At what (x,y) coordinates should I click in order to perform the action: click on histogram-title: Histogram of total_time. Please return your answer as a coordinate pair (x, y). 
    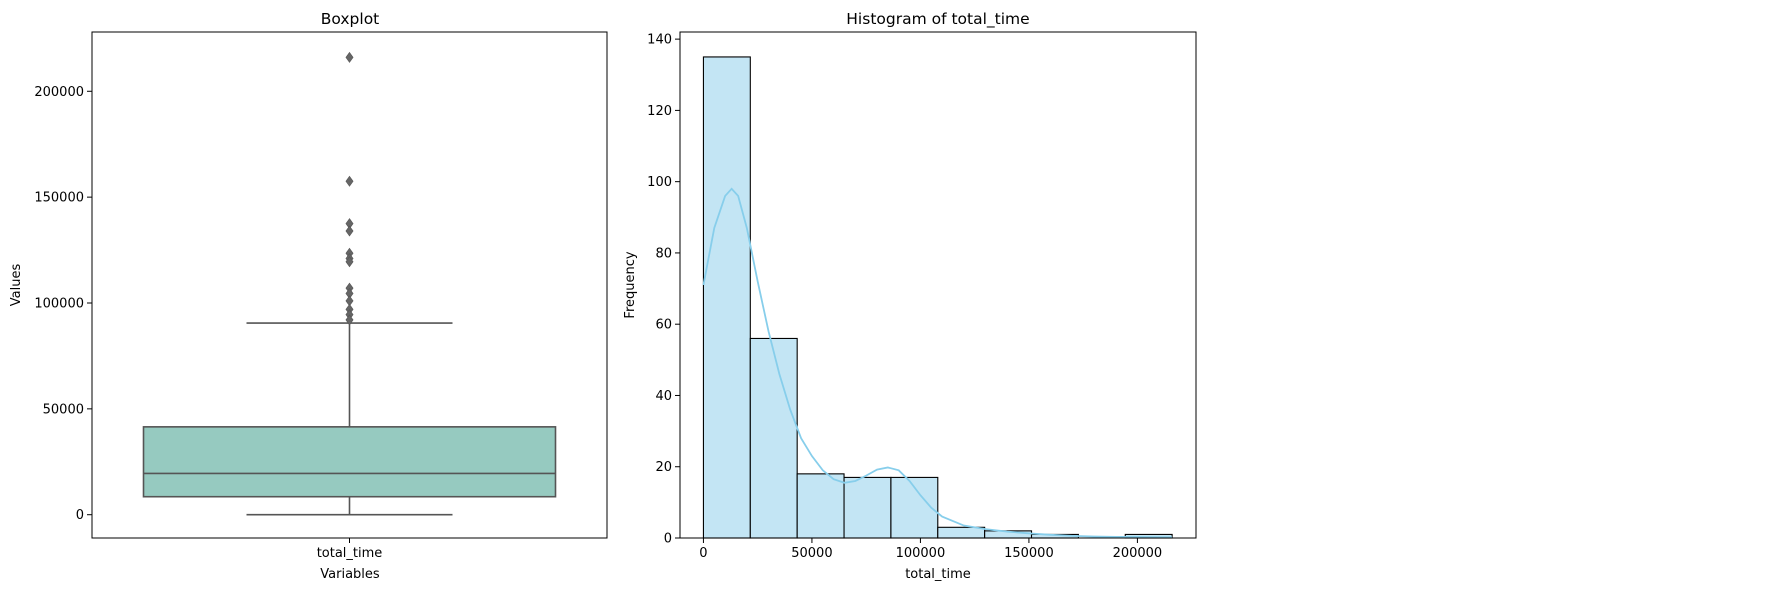
    Looking at the image, I should click on (937, 19).